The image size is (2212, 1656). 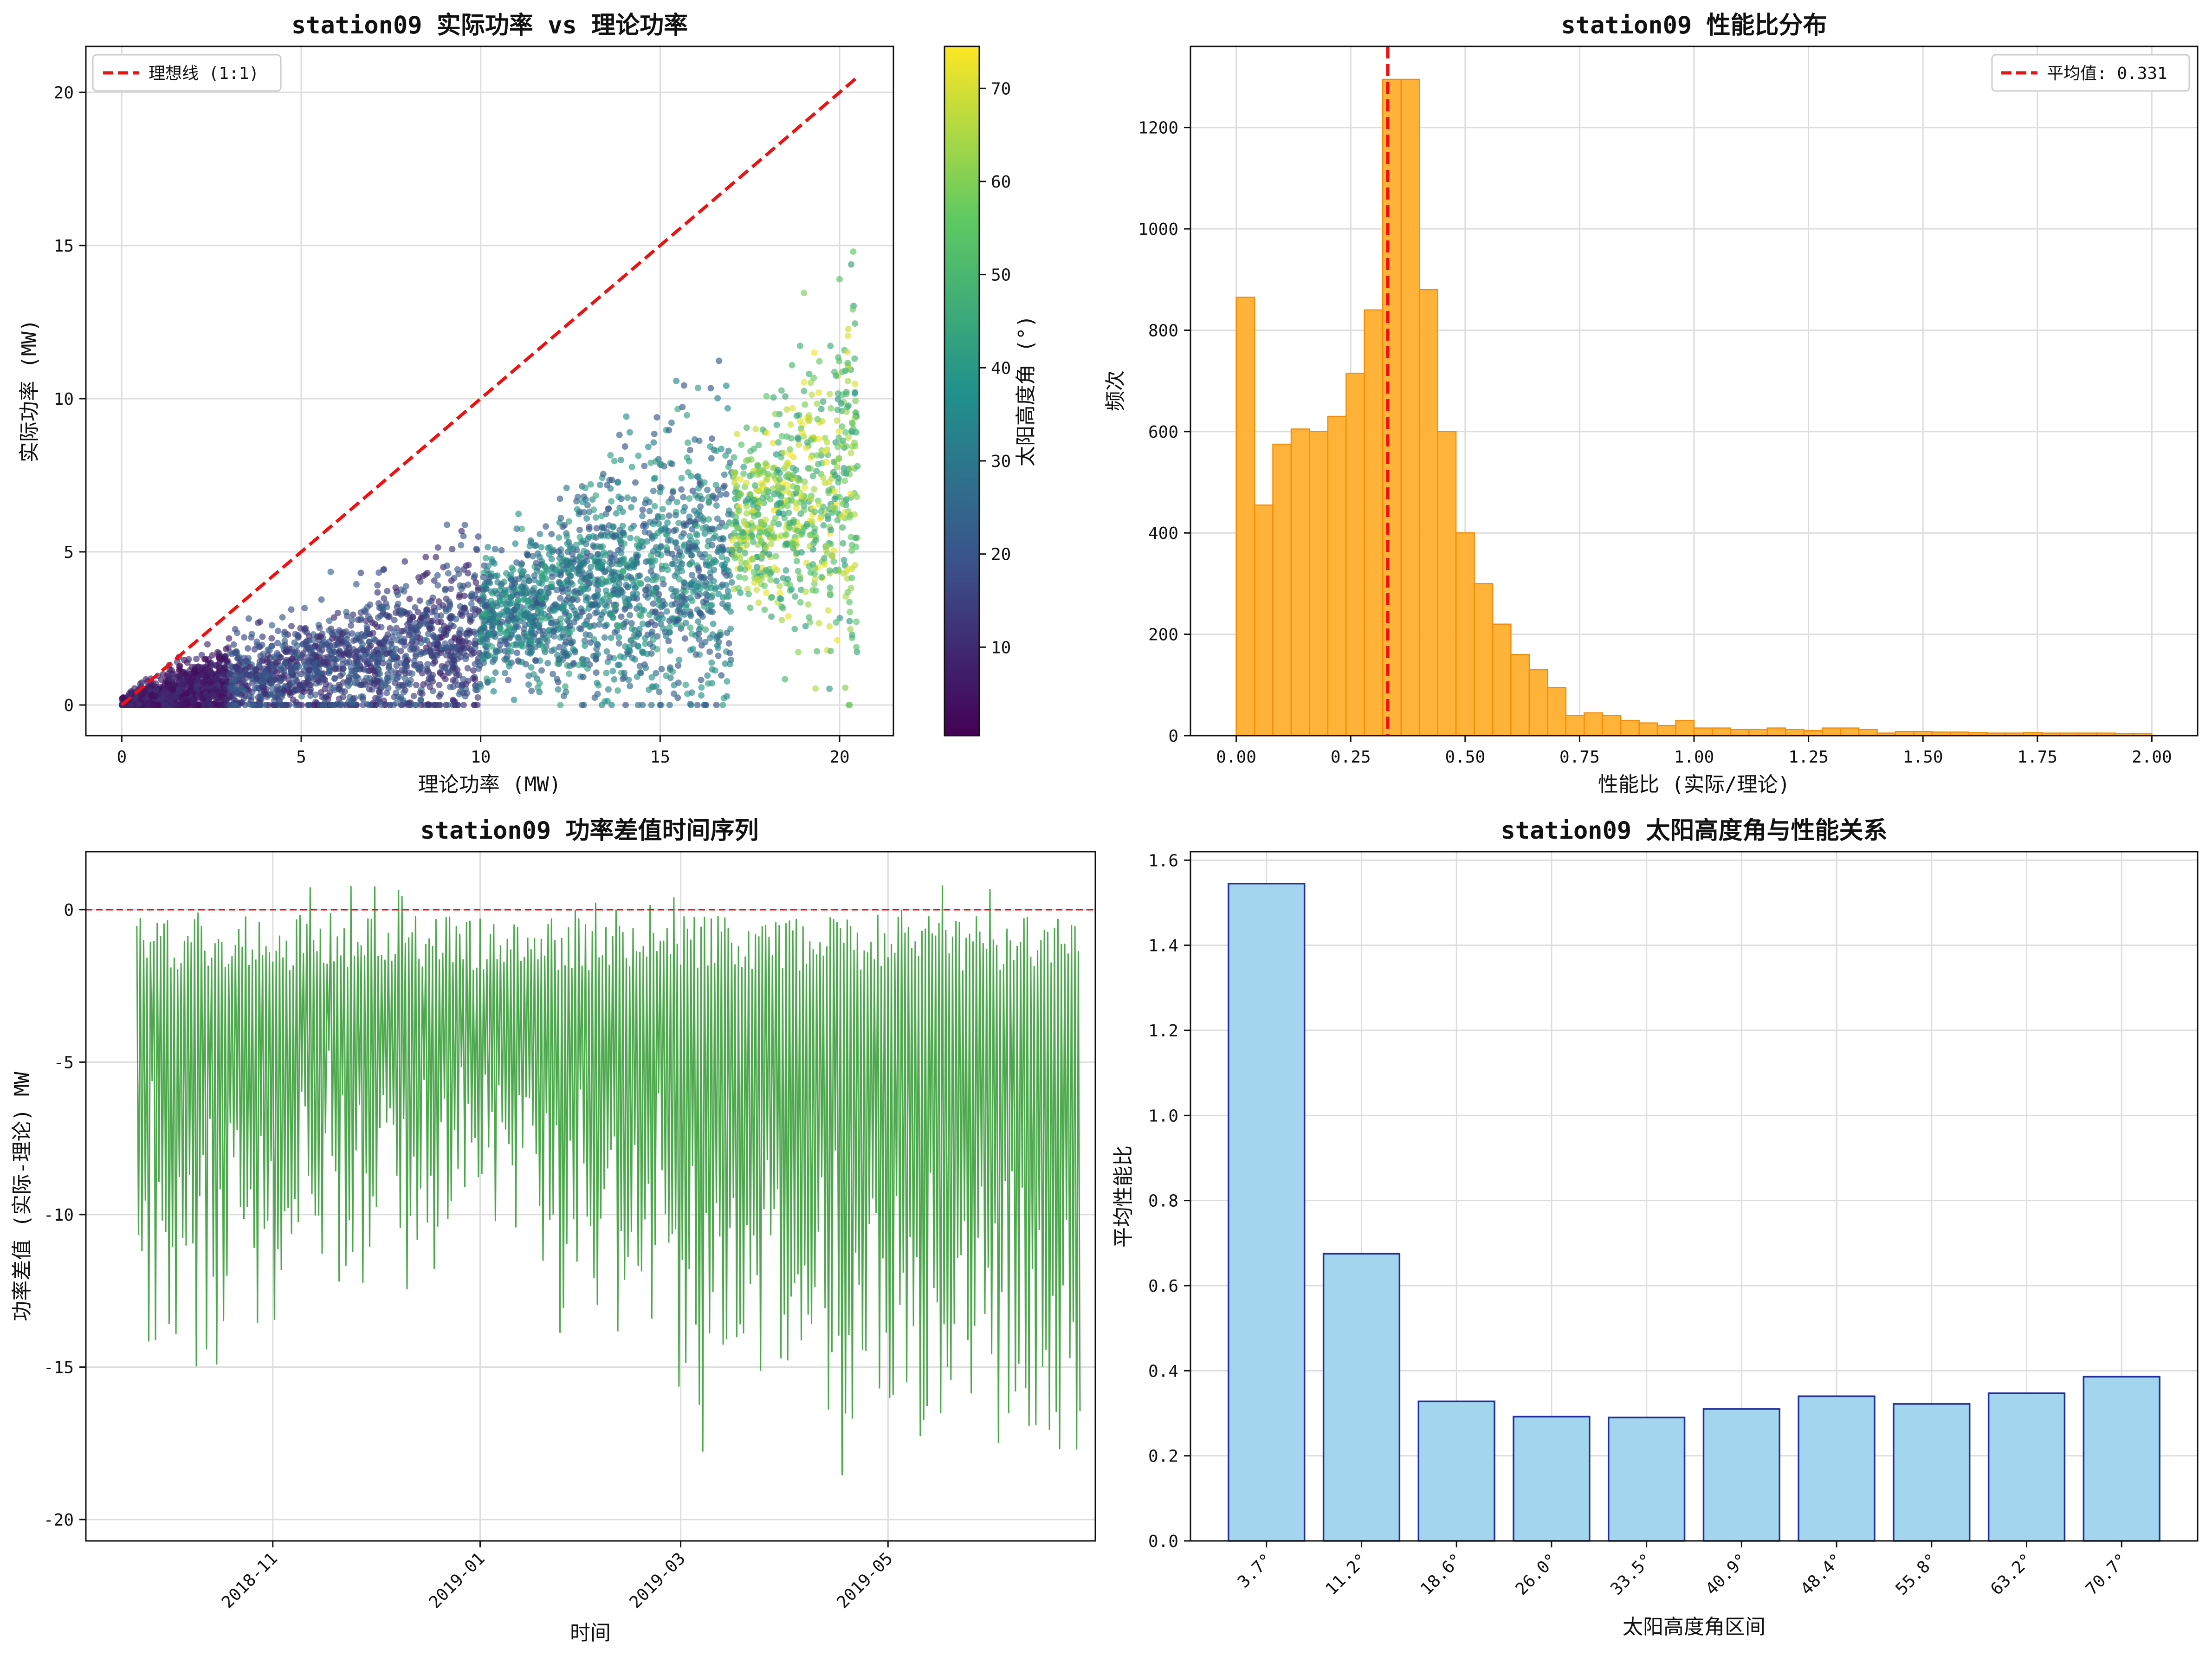 What do you see at coordinates (64, 1062) in the screenshot?
I see `timeseries-ytick-label-1: -5` at bounding box center [64, 1062].